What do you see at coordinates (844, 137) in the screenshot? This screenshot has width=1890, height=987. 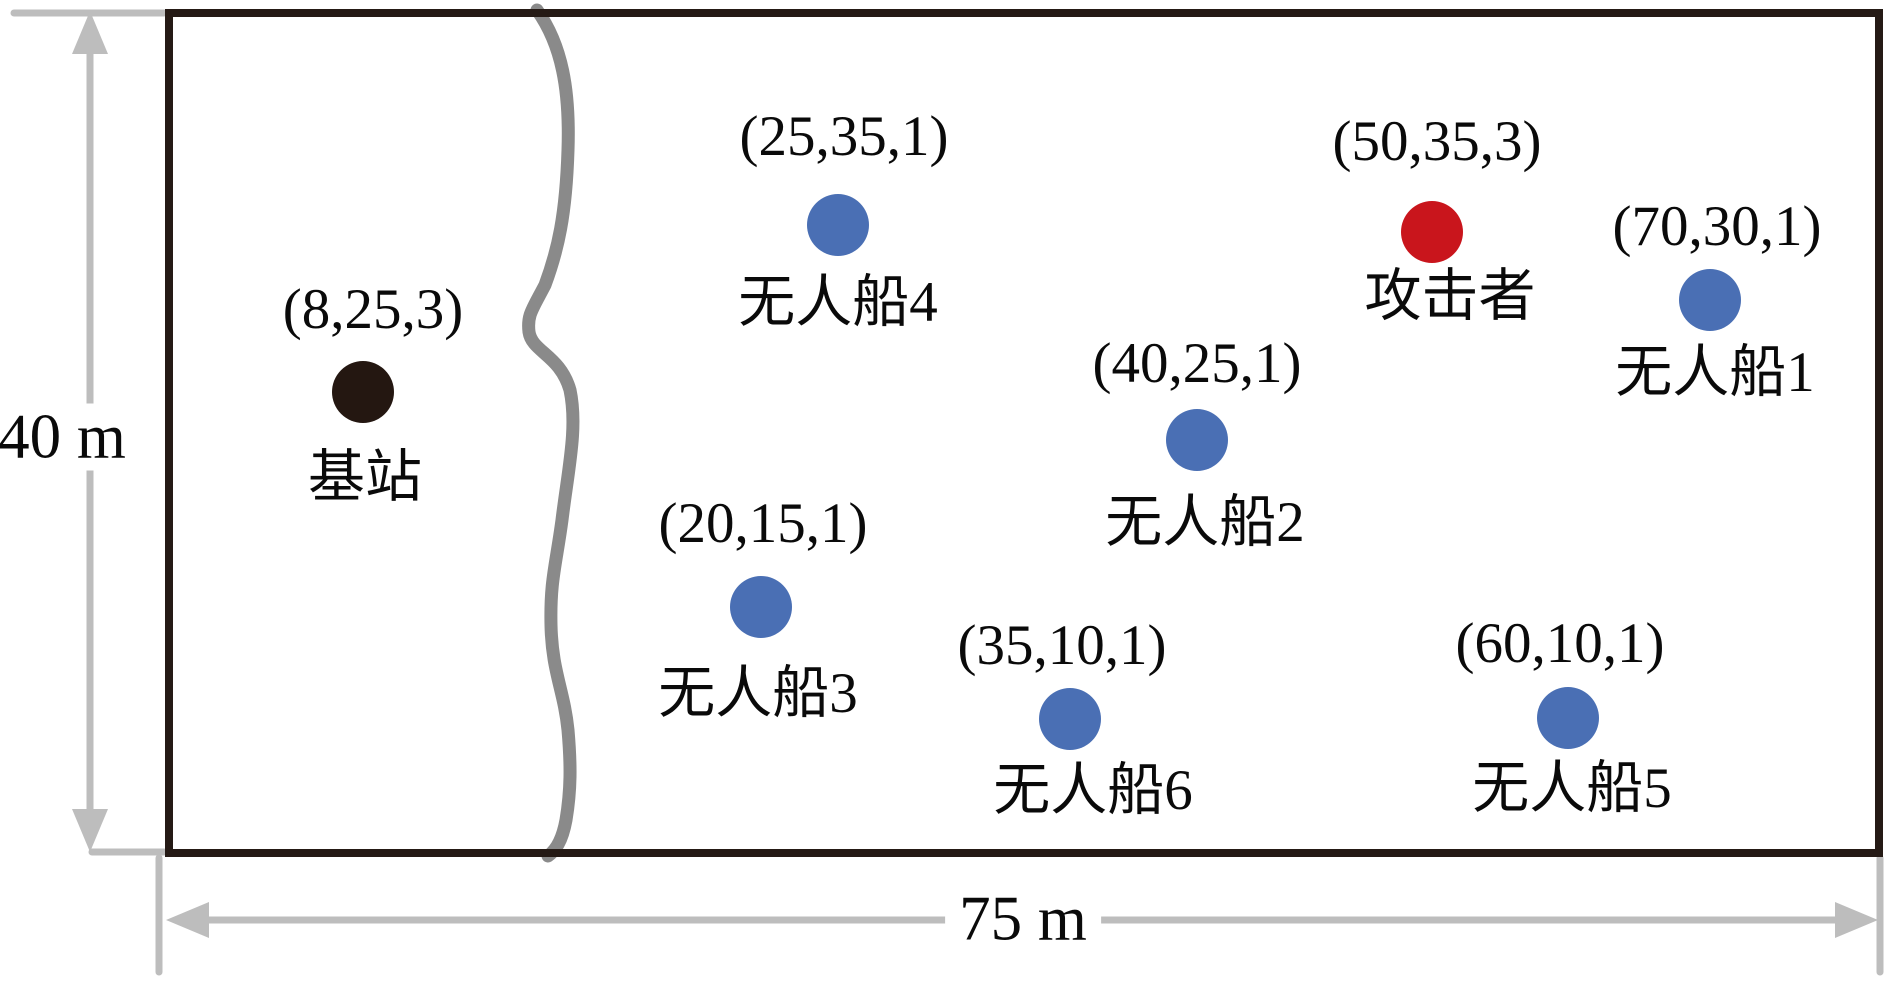 I see `usv4-coord-label: (25,35,1)` at bounding box center [844, 137].